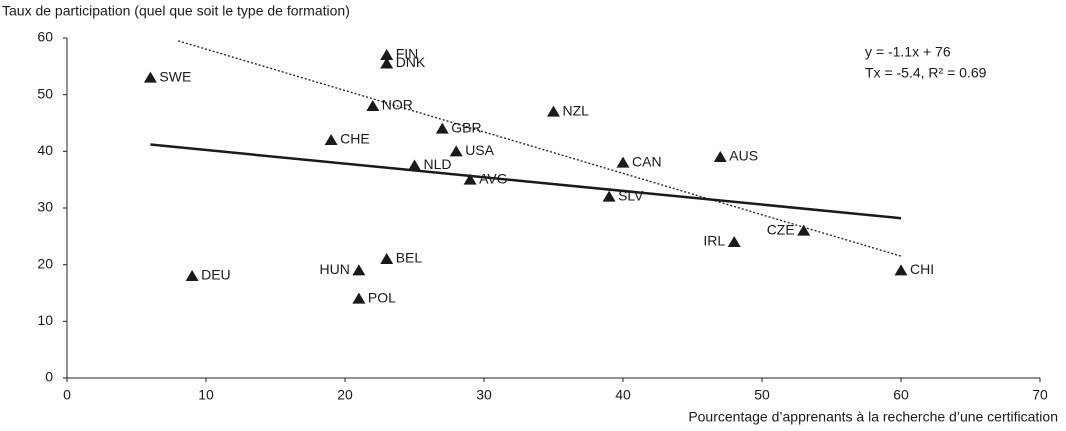 Image resolution: width=1066 pixels, height=431 pixels. What do you see at coordinates (45, 320) in the screenshot?
I see `y-tick-label: 10` at bounding box center [45, 320].